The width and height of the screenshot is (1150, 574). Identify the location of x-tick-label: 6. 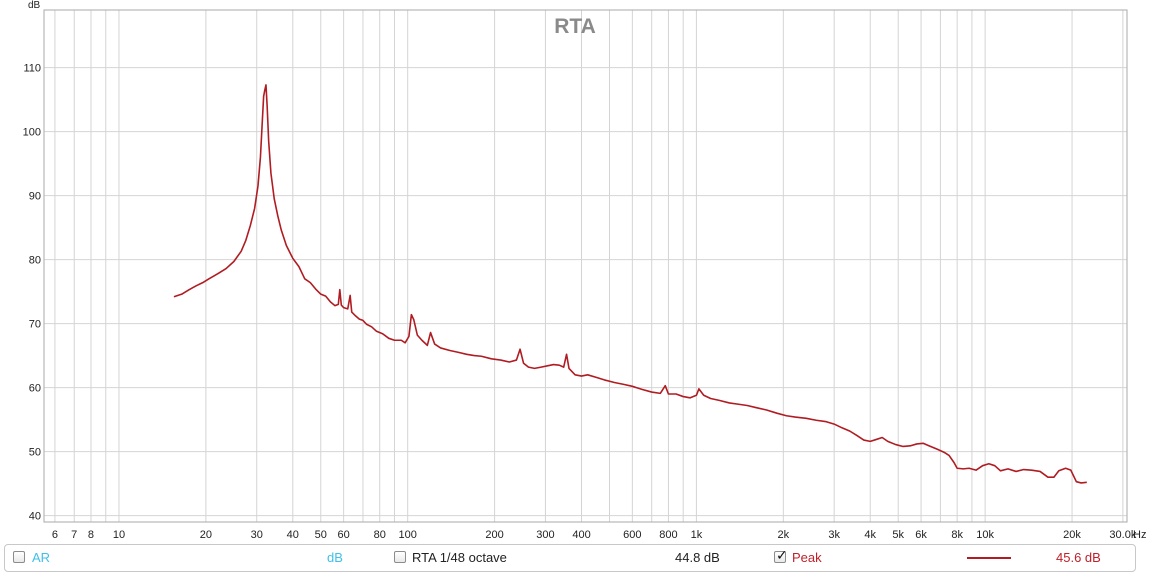
(55, 534).